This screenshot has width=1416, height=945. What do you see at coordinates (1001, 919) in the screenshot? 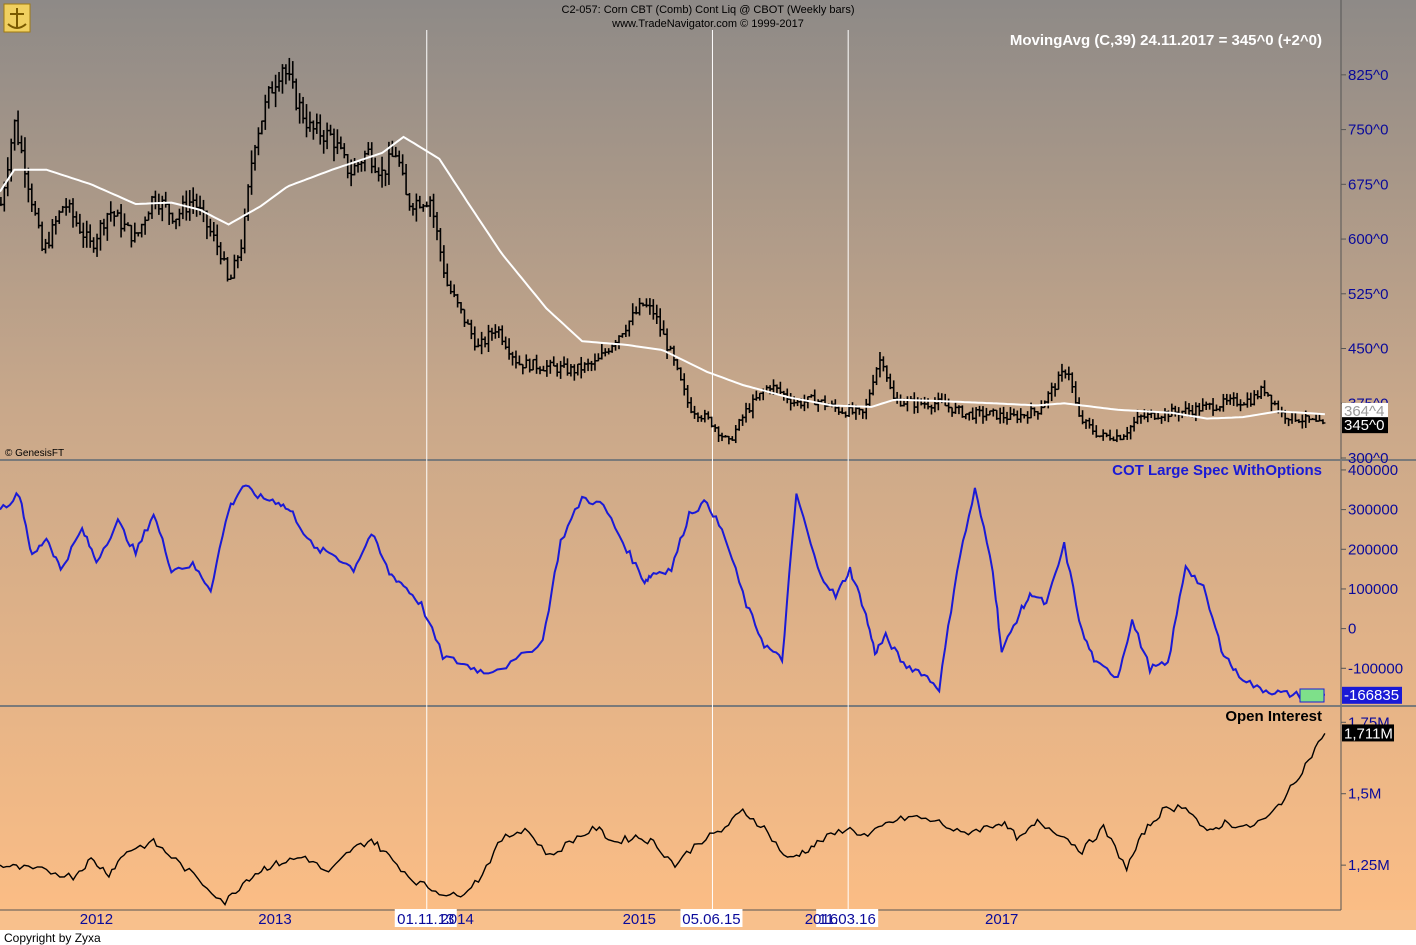
I see `year-label-2017: 2017` at bounding box center [1001, 919].